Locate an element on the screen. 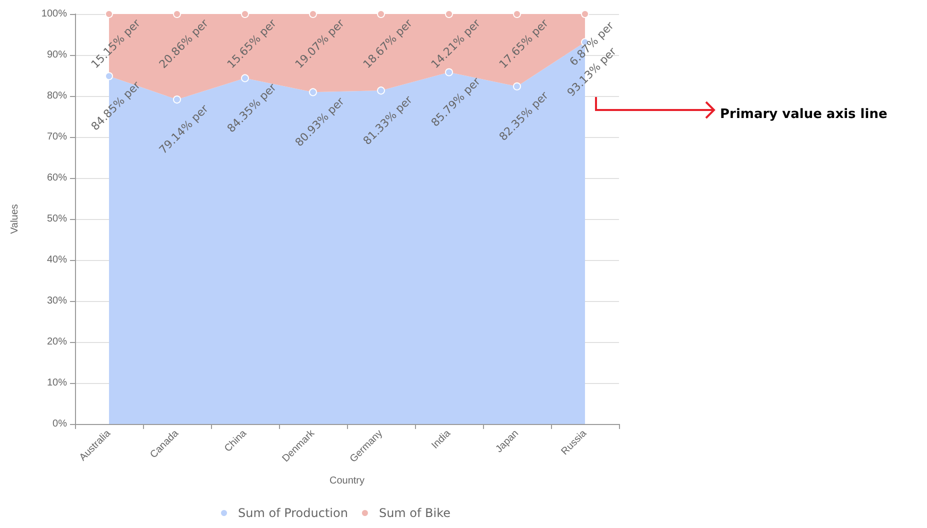 Image resolution: width=927 pixels, height=528 pixels. y-tick-label: 90% is located at coordinates (57, 55).